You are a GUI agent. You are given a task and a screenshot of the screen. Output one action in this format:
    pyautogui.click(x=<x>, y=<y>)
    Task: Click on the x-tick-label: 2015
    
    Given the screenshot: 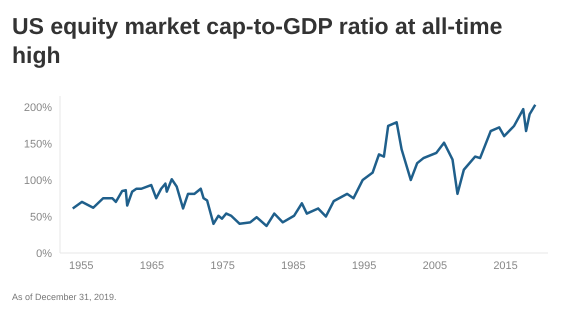 What is the action you would take?
    pyautogui.click(x=505, y=266)
    